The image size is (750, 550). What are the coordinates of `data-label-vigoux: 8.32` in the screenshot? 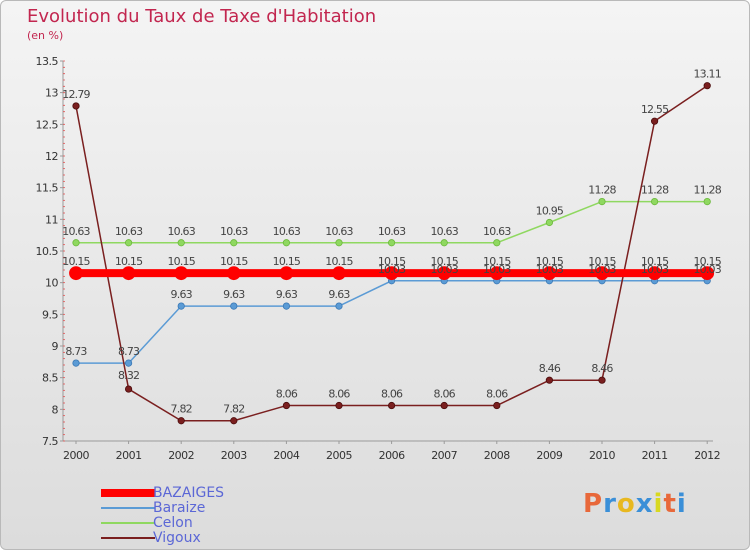 It's located at (128, 375).